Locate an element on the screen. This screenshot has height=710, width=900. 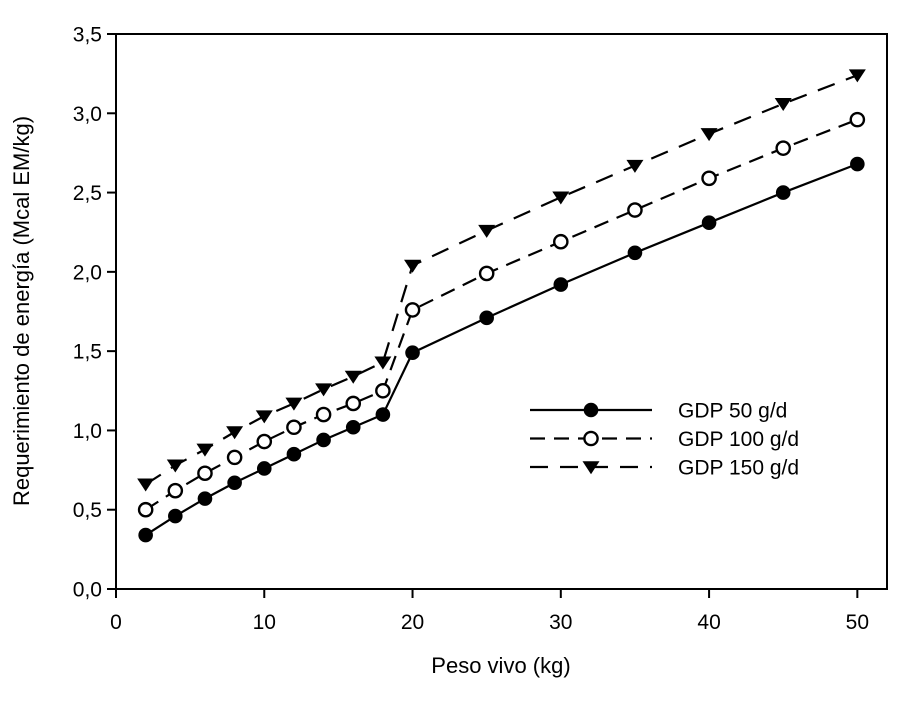
x-tick-label: 0 is located at coordinates (116, 622).